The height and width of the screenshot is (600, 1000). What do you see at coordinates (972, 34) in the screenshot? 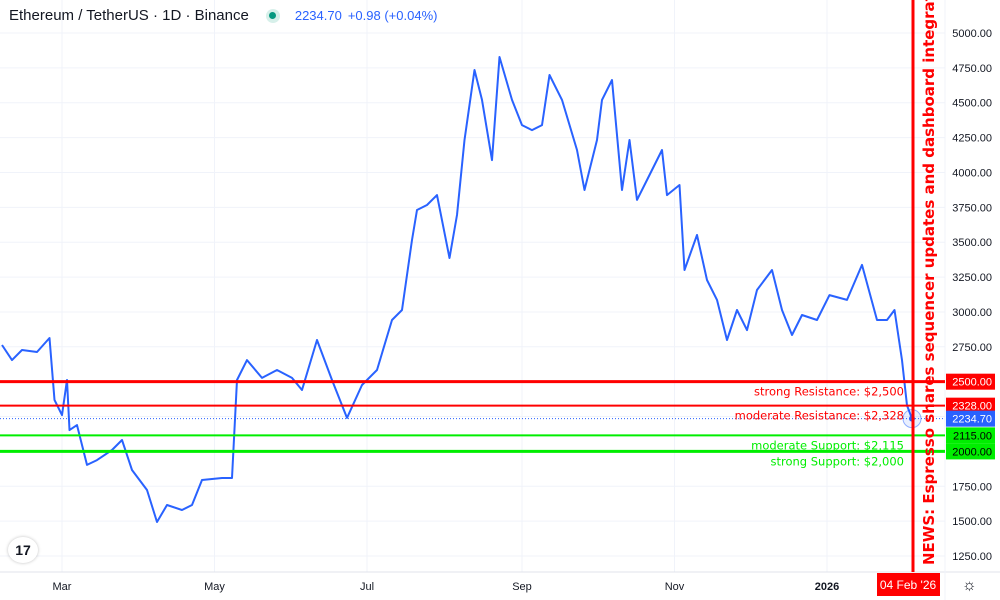
I see `y-tick-label: 5000.00` at bounding box center [972, 34].